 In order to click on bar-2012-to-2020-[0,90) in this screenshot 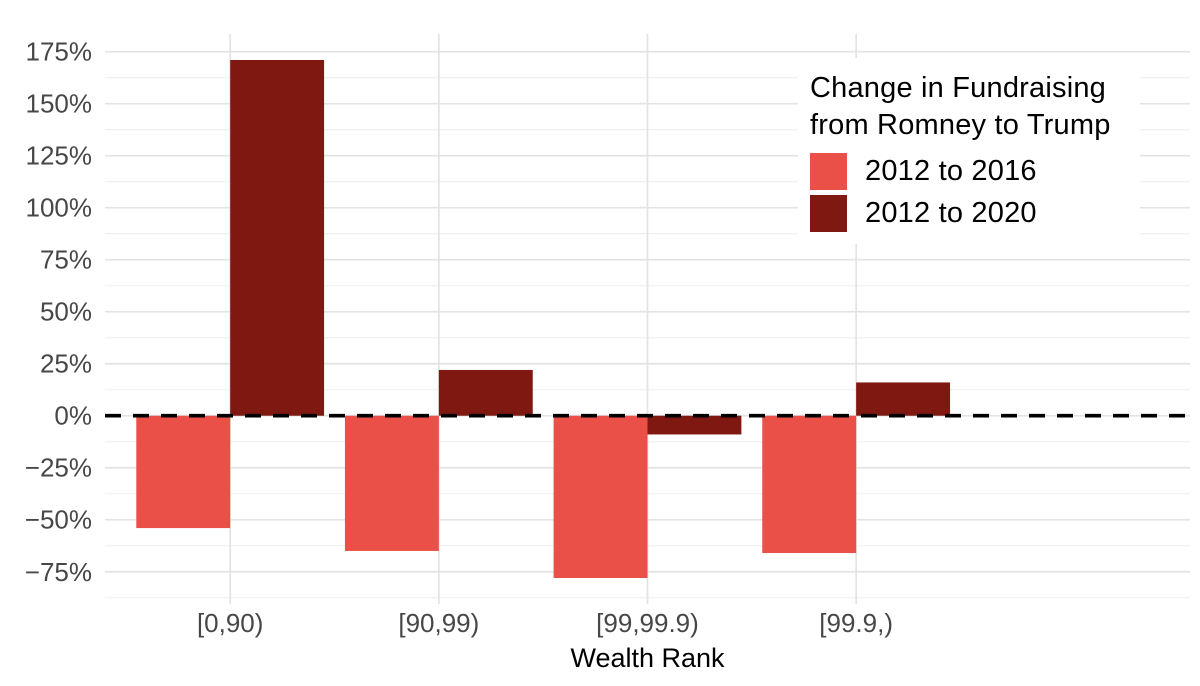, I will do `click(277, 238)`.